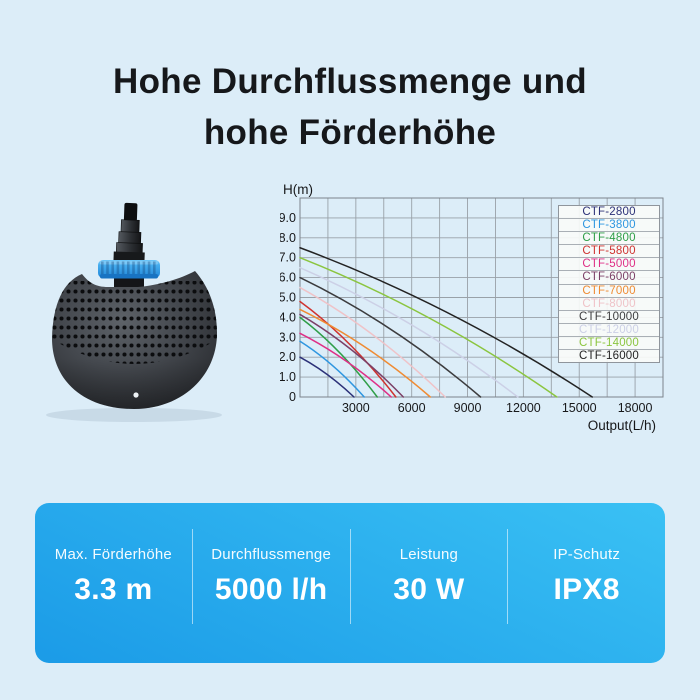 Image resolution: width=700 pixels, height=700 pixels. What do you see at coordinates (271, 554) in the screenshot?
I see `spec-label: Durchflussmenge` at bounding box center [271, 554].